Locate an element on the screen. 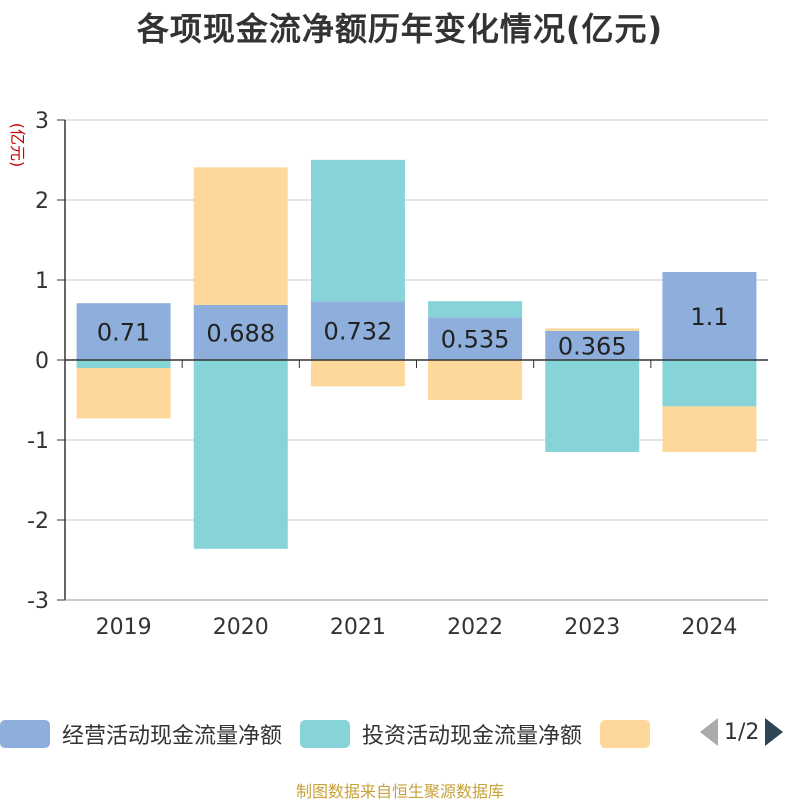 Image resolution: width=800 pixels, height=802 pixels. x-tick-label: 2023 is located at coordinates (592, 627).